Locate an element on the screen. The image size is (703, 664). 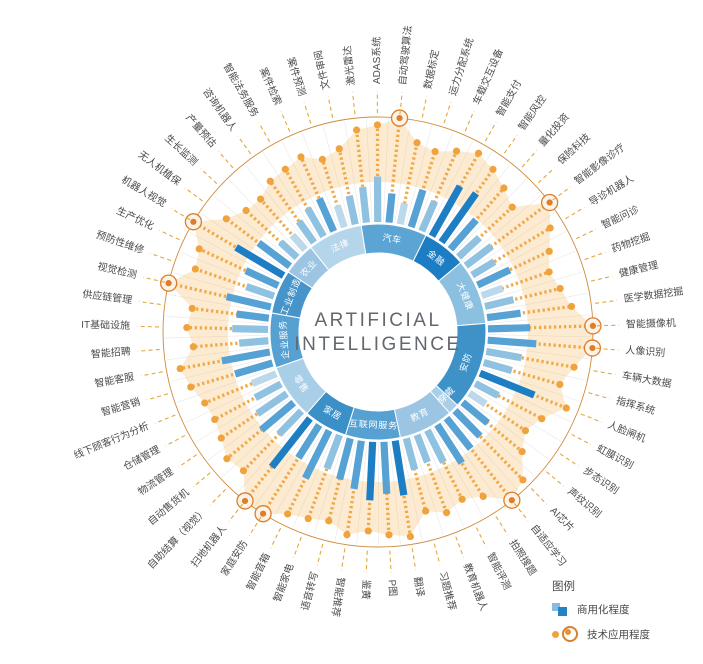
outer-label: IT基础设施 is located at coordinates (105, 325).